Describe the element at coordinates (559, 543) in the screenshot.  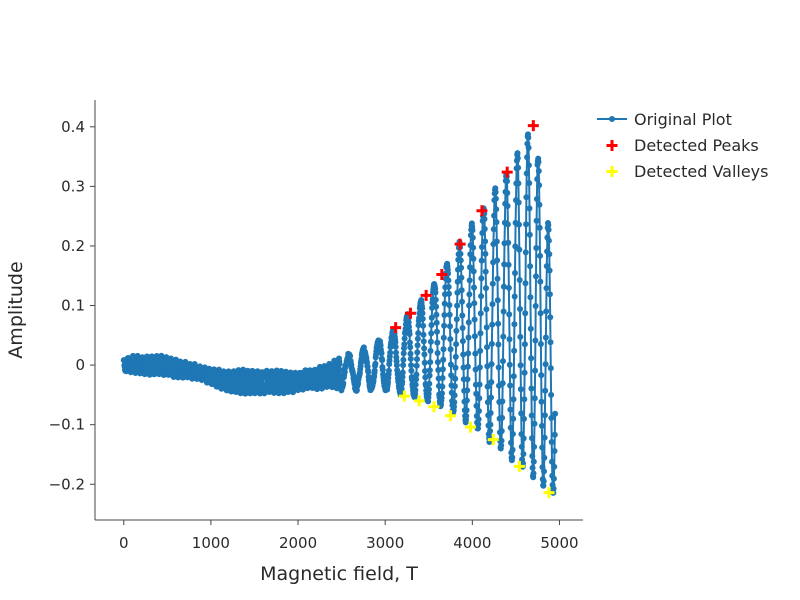
I see `x-tick-label: 5000` at that location.